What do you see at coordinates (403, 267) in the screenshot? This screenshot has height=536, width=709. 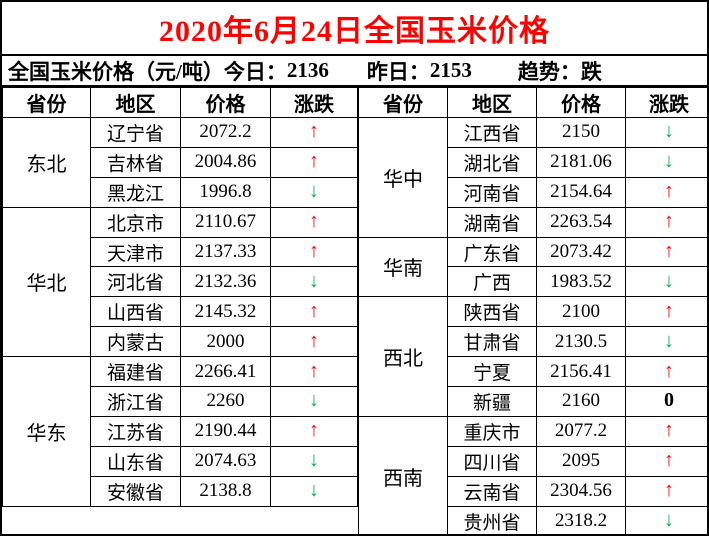 I see `region-cell: 华南` at bounding box center [403, 267].